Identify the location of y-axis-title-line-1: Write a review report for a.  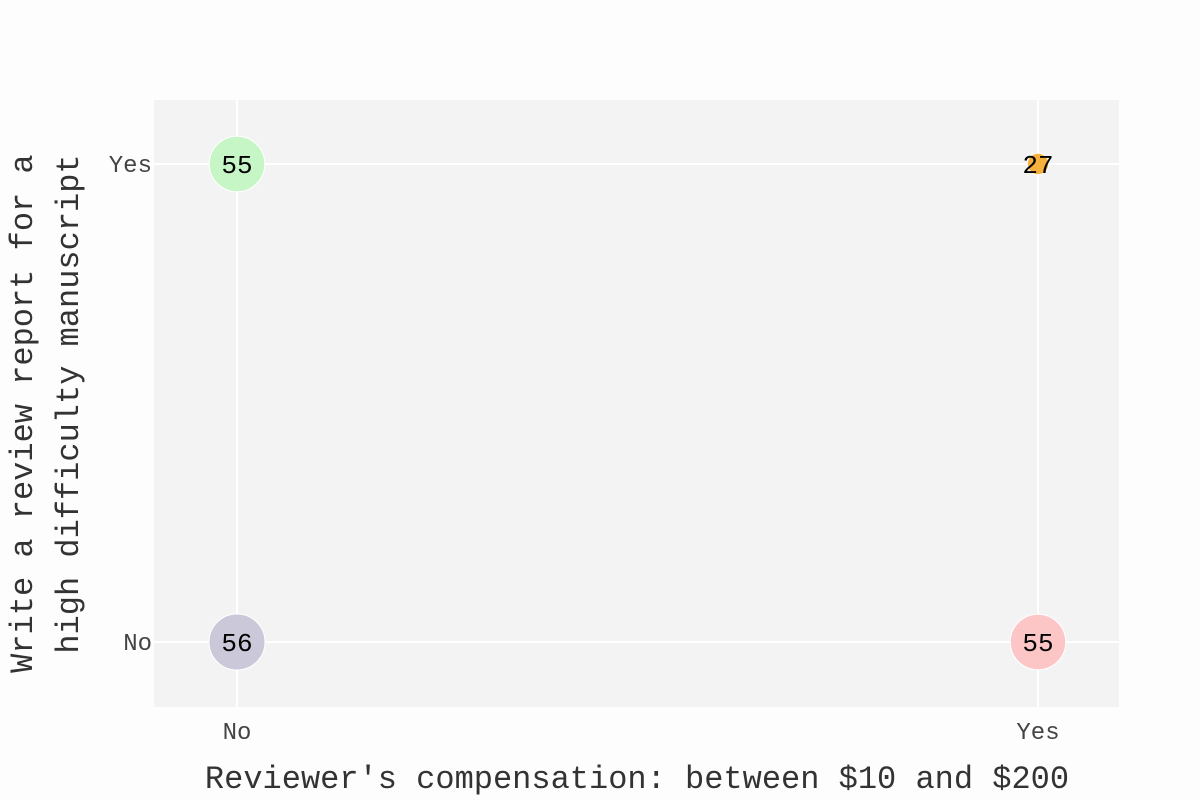
(23, 413).